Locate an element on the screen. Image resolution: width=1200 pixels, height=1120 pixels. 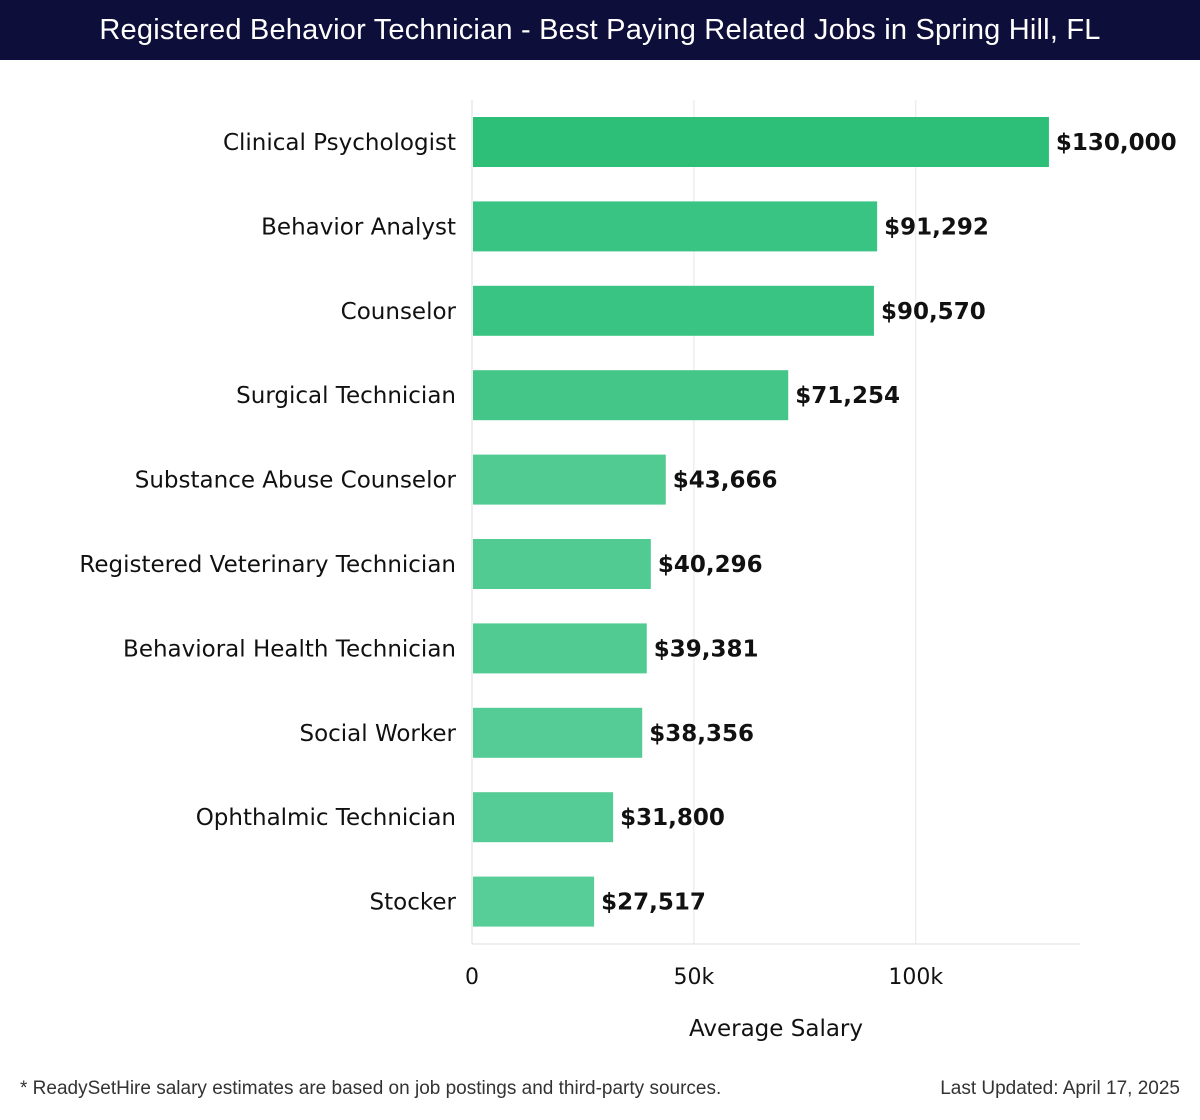
category-label: Stocker is located at coordinates (413, 903).